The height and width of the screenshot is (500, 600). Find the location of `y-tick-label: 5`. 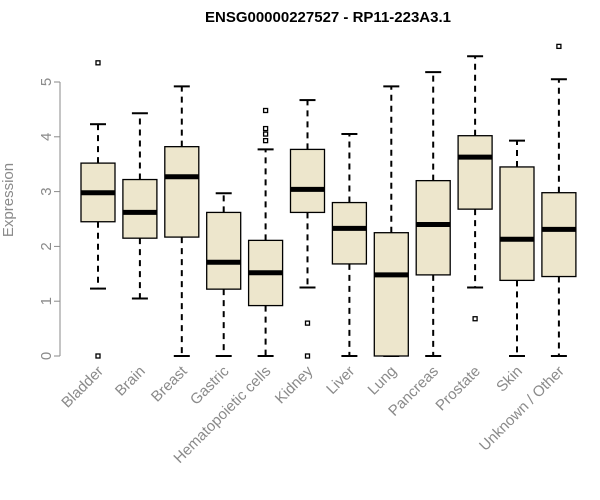

y-tick-label: 5 is located at coordinates (46, 82).